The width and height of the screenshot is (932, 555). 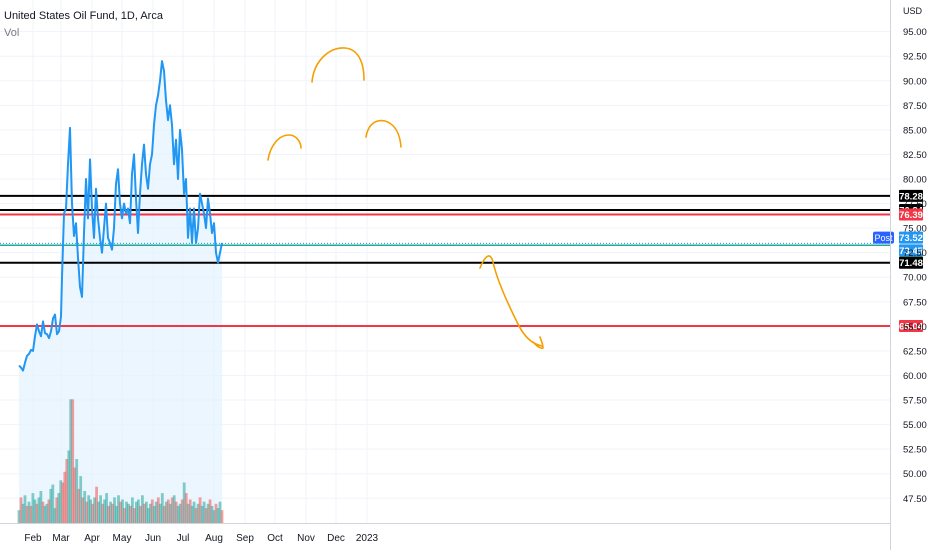 What do you see at coordinates (915, 278) in the screenshot?
I see `y-tick-label: 70.00` at bounding box center [915, 278].